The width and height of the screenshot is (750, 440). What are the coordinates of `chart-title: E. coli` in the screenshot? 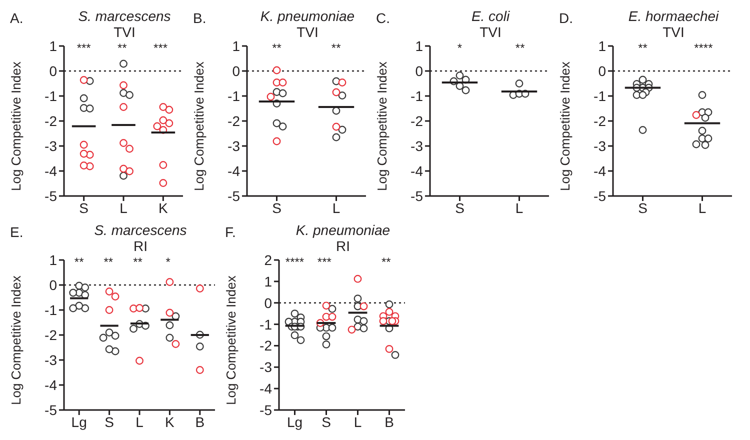 It's located at (490, 16).